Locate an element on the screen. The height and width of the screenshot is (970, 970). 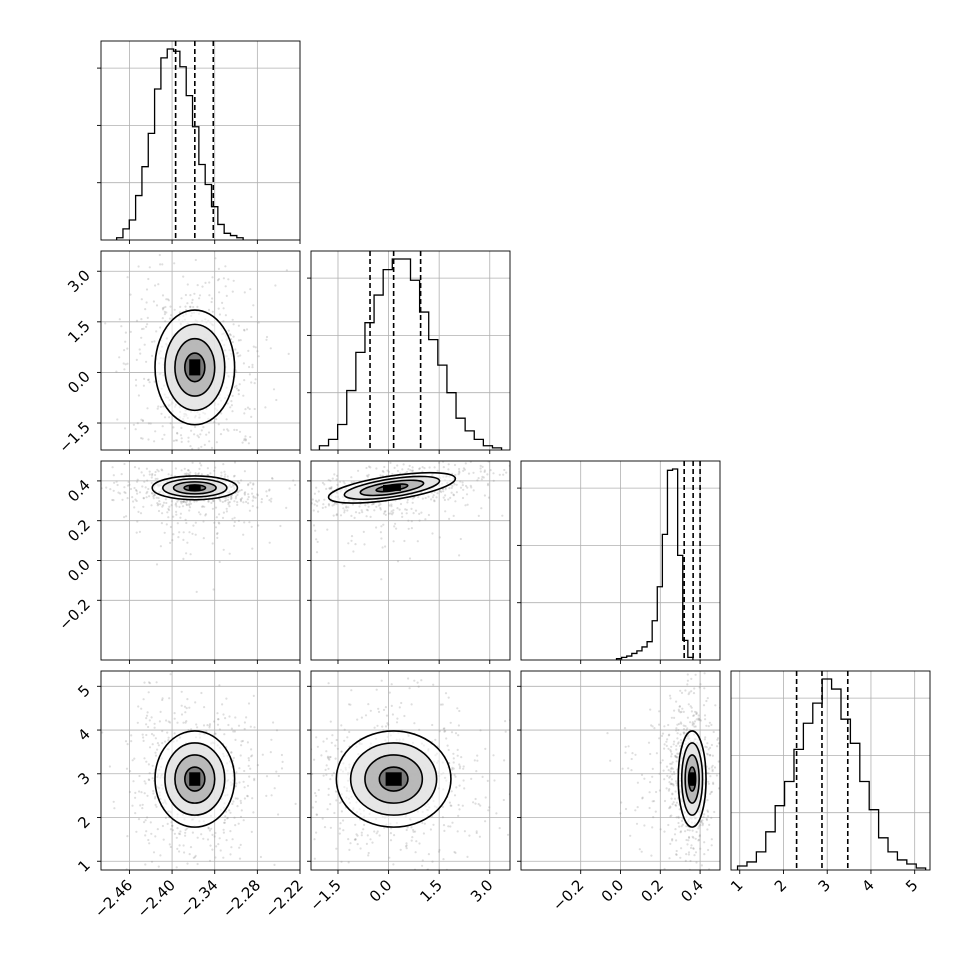
y-tick-label: 0.0 is located at coordinates (79, 383).